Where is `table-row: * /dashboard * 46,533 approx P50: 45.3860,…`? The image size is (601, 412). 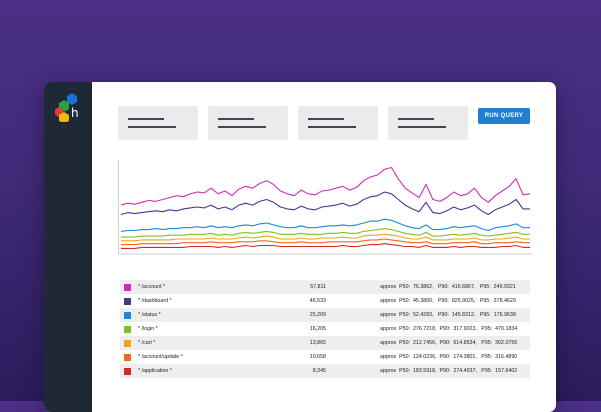 table-row: * /dashboard * 46,533 approx P50: 45.3860,… is located at coordinates (325, 301).